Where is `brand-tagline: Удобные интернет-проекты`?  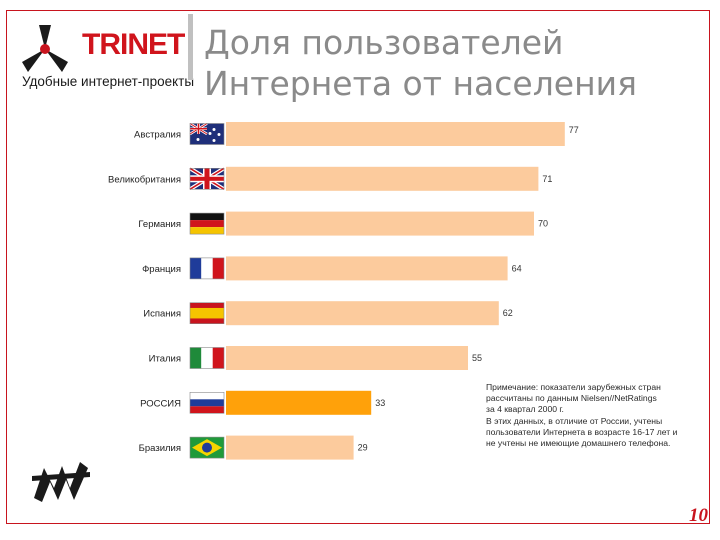
brand-tagline: Удобные интернет-проекты is located at coordinates (108, 81).